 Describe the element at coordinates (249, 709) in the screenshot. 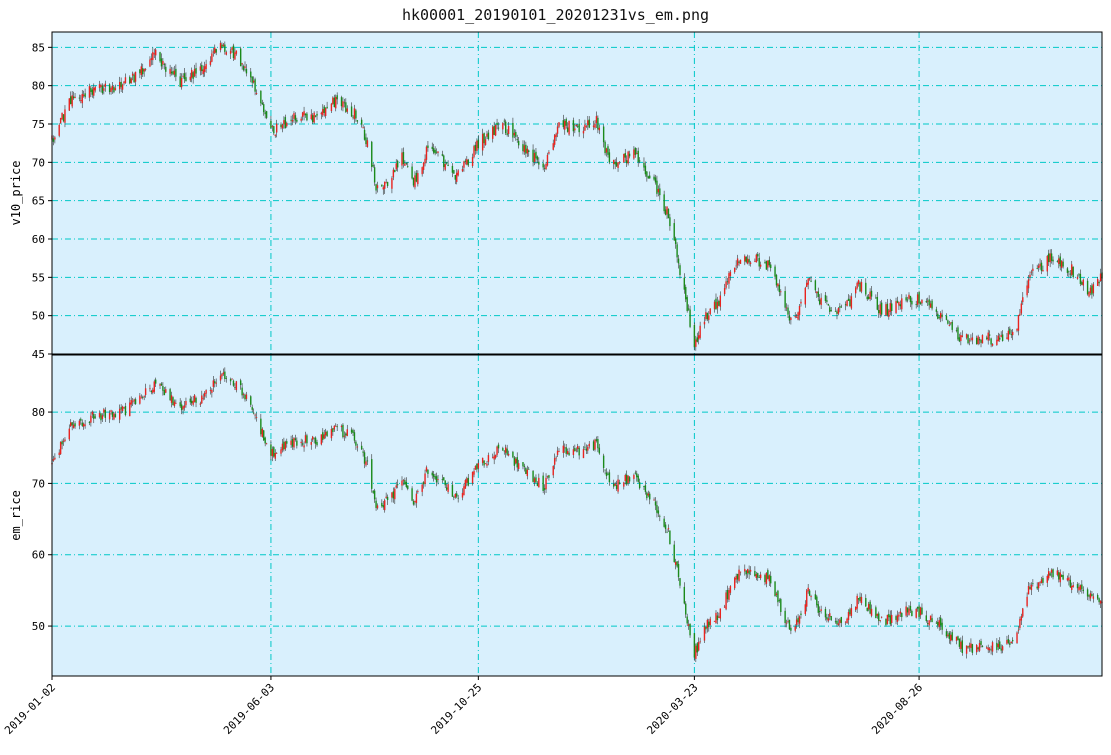

I see `x-tick-label: 2019-06-03` at that location.